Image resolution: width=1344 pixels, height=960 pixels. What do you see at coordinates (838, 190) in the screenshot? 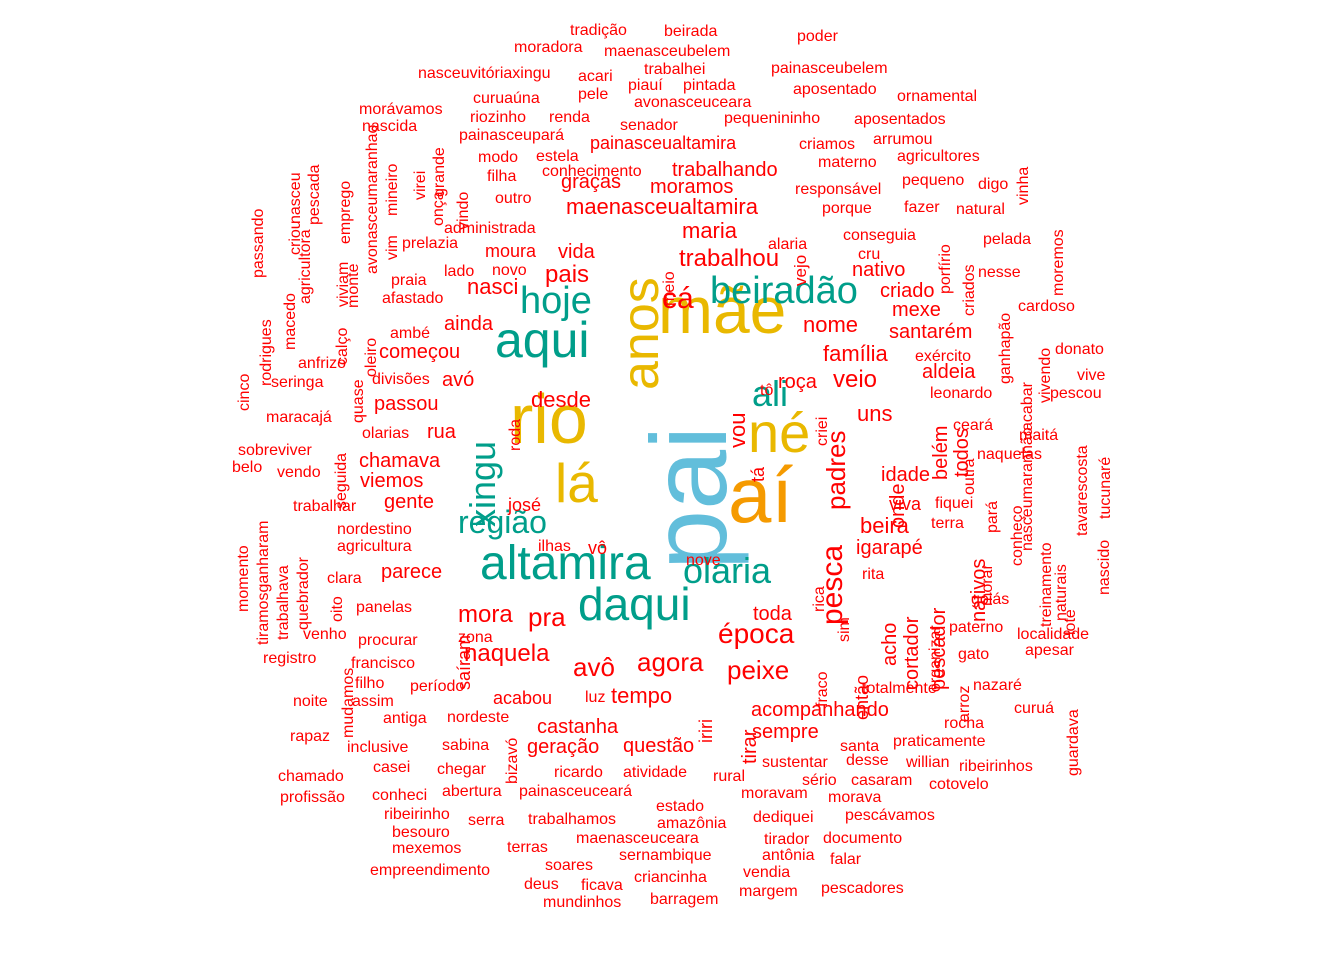
I see `word-127: responsável` at bounding box center [838, 190].